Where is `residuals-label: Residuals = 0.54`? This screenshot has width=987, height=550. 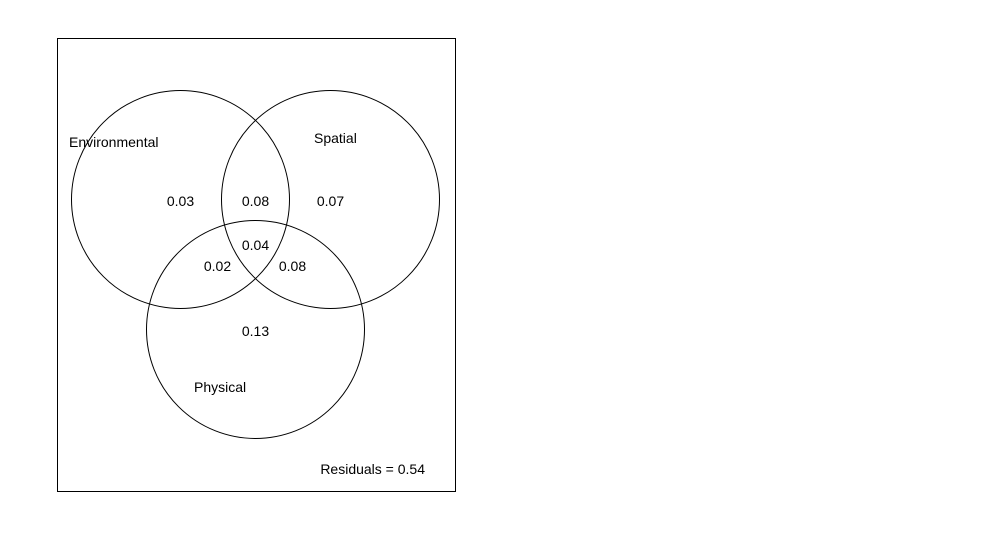
residuals-label: Residuals = 0.54 is located at coordinates (372, 469).